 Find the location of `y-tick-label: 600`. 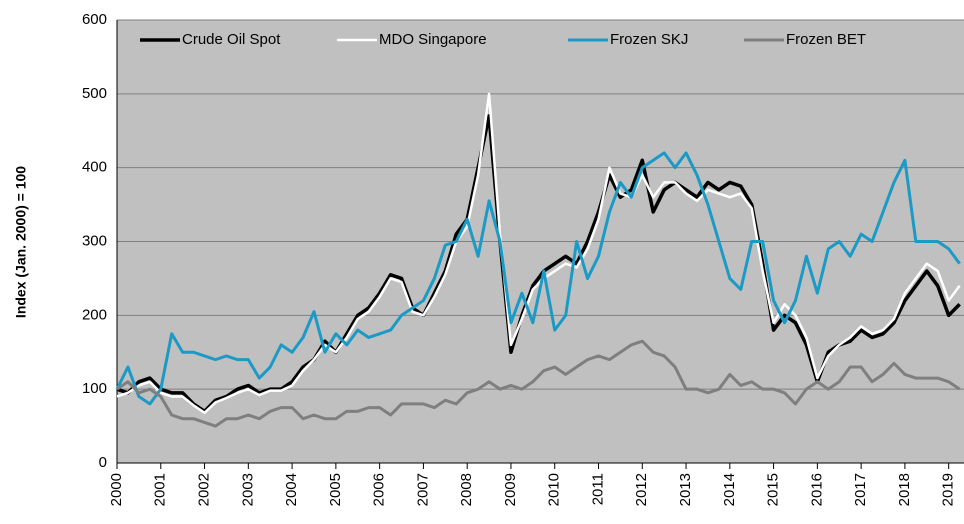

y-tick-label: 600 is located at coordinates (94, 19).